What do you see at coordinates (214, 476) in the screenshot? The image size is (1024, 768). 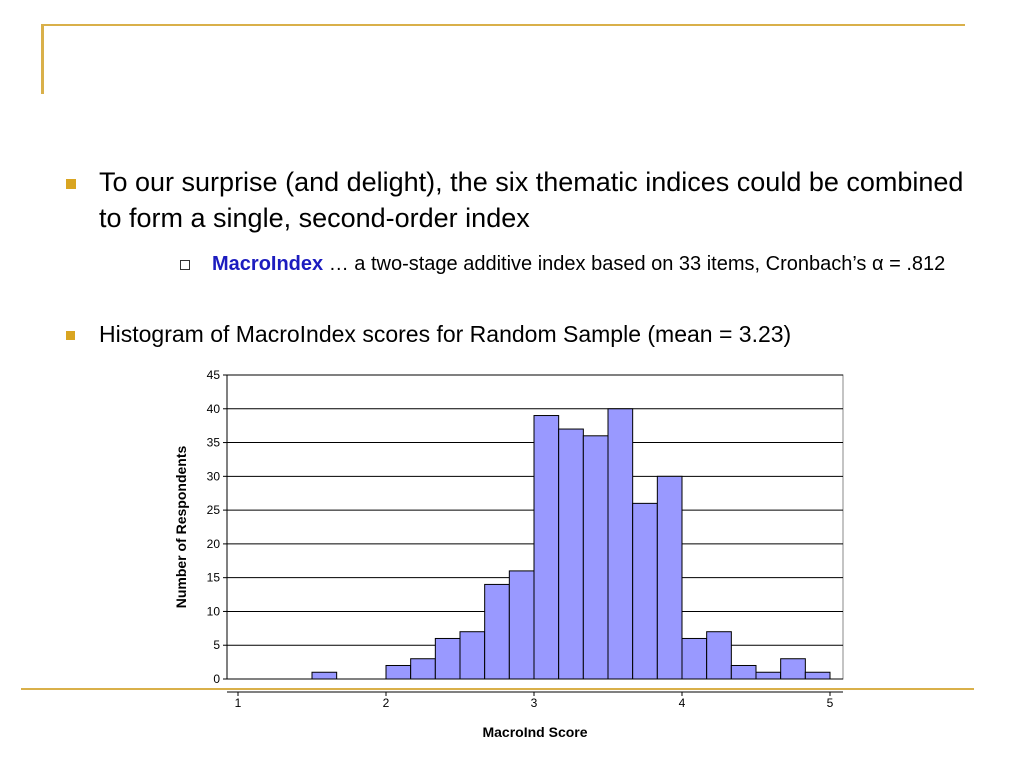 I see `y-tick-label: 30` at bounding box center [214, 476].